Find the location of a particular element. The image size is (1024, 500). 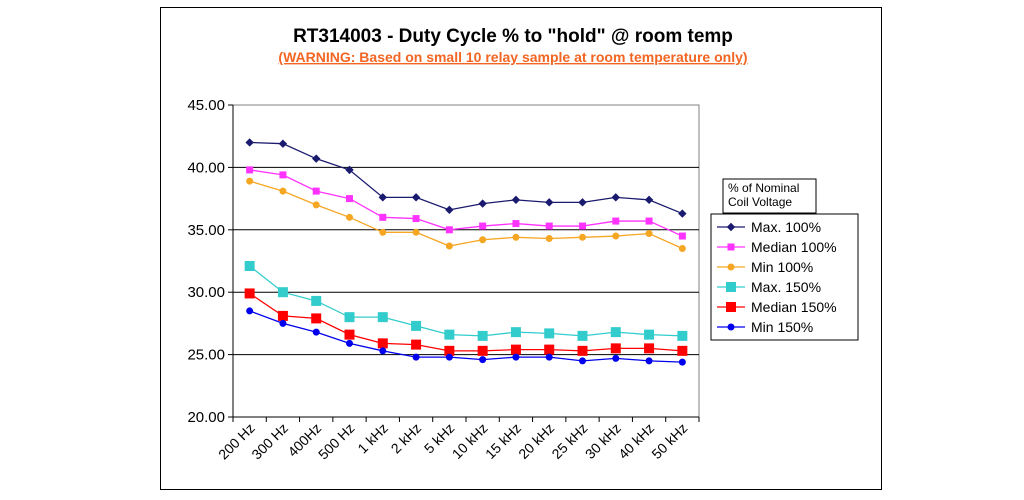

x-tick-label: 300 Hz is located at coordinates (269, 441).